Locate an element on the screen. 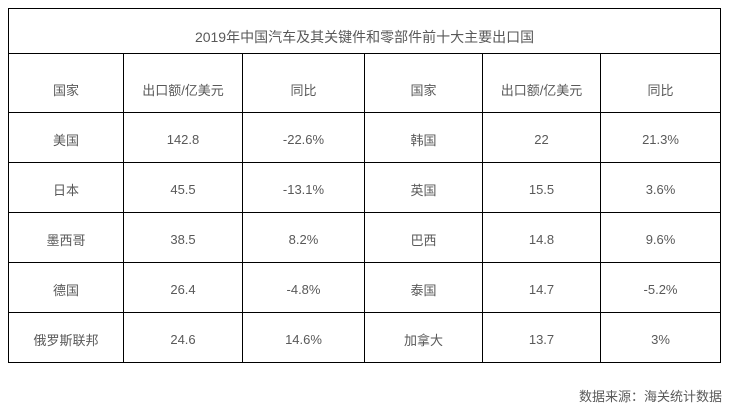 This screenshot has width=729, height=410. column-header-country-right: 国家 is located at coordinates (423, 83).